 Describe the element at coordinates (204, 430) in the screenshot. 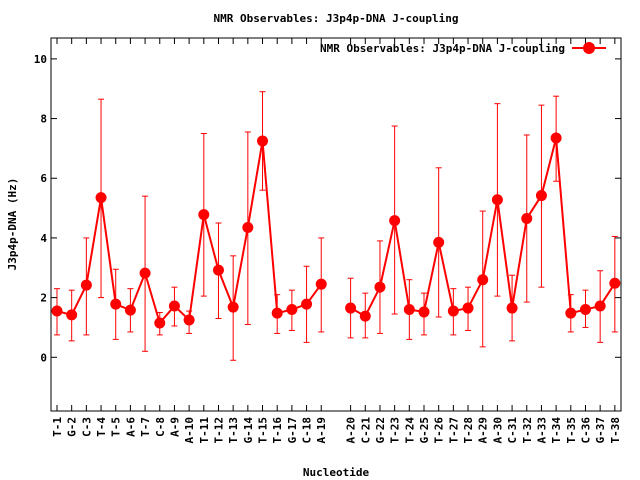

I see `x-tick-label: T-11` at that location.